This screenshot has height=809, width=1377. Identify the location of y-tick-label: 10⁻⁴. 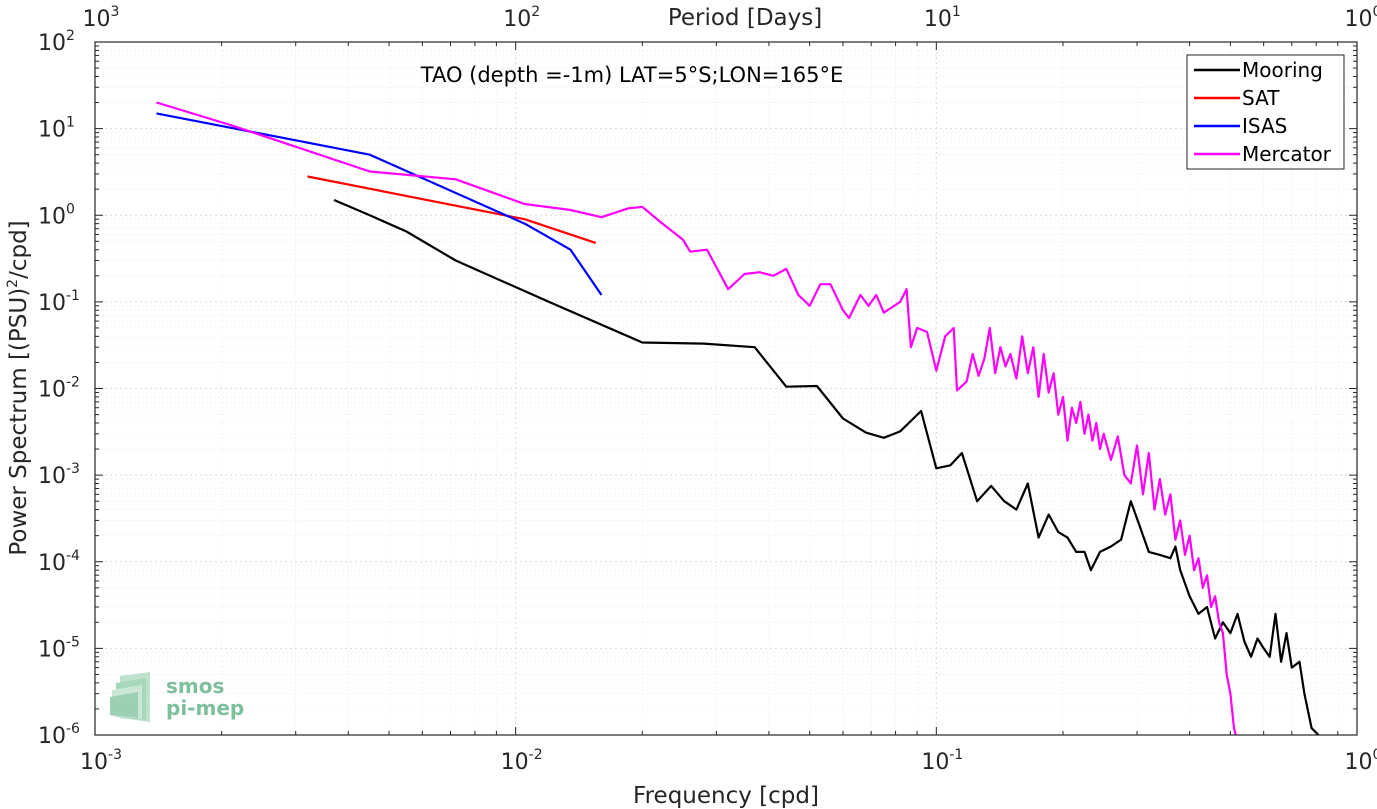
(59, 562).